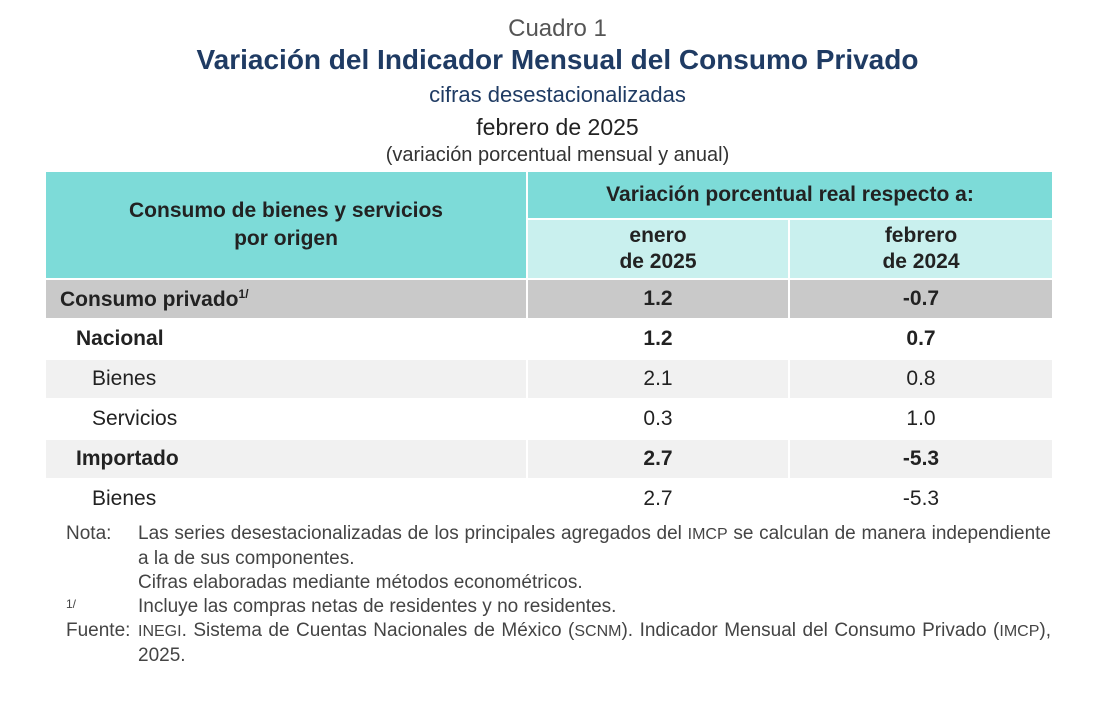  I want to click on footnote-label: 1/, so click(71, 604).